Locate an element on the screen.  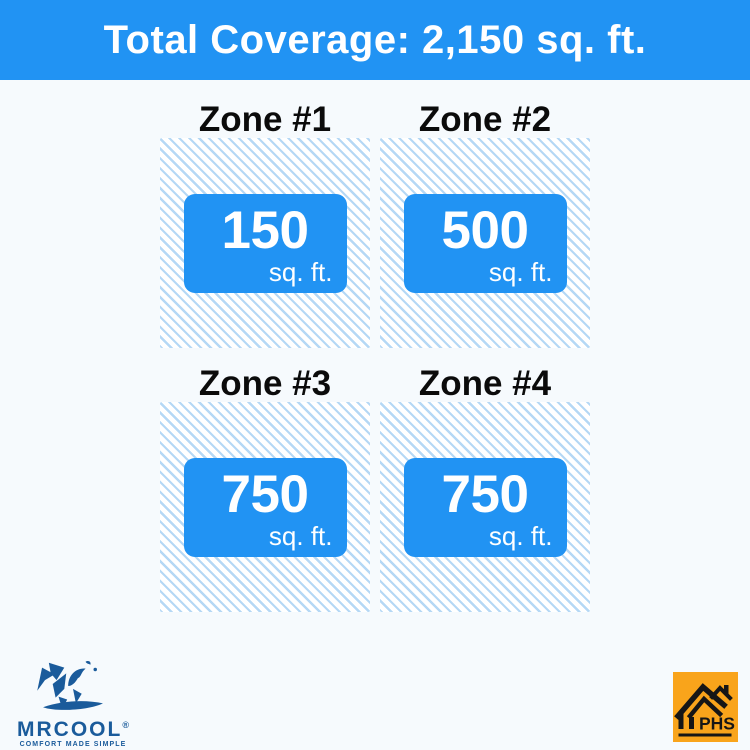
header-banner: Total Coverage: 2,150 sq. ft. is located at coordinates (375, 40).